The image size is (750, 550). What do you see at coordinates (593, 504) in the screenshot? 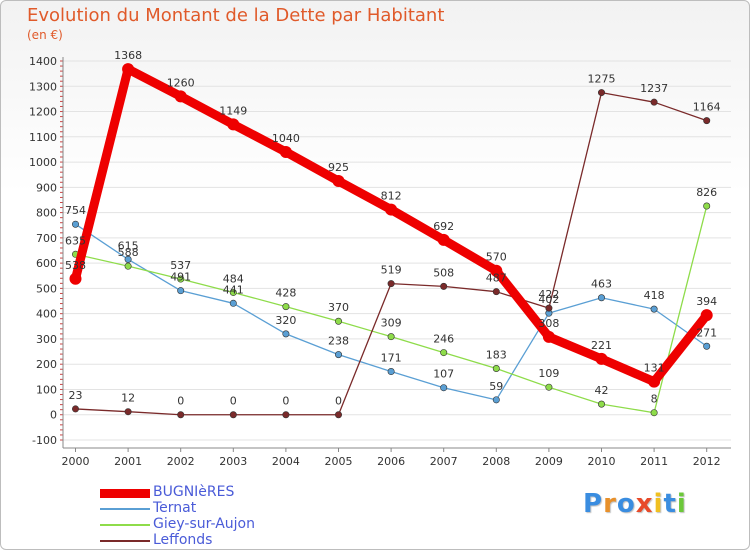
I see `logo-letter: P` at bounding box center [593, 504].